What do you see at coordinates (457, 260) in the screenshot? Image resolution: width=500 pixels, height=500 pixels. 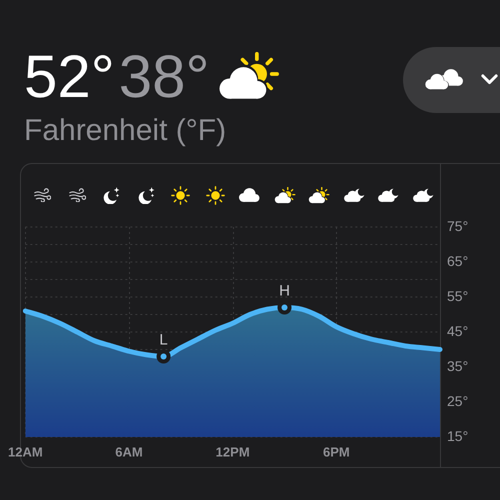 I see `y-tick-label: 65°` at bounding box center [457, 260].